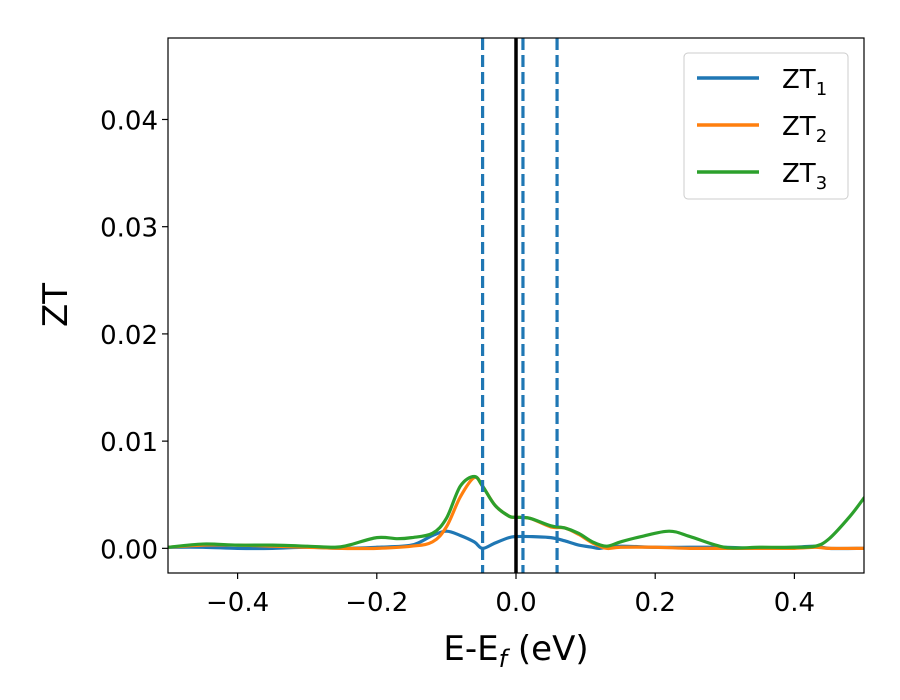  What do you see at coordinates (804, 176) in the screenshot?
I see `legend-label-zt3: ZT3` at bounding box center [804, 176].